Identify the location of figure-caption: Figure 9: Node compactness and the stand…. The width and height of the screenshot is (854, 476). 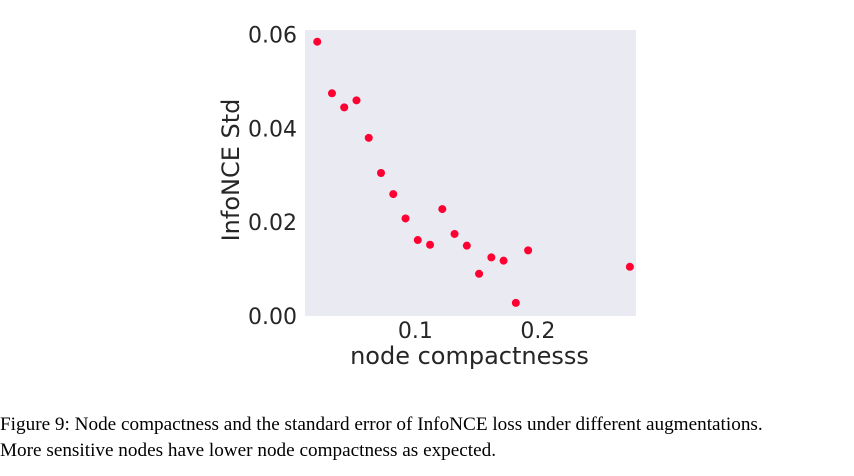
(427, 438).